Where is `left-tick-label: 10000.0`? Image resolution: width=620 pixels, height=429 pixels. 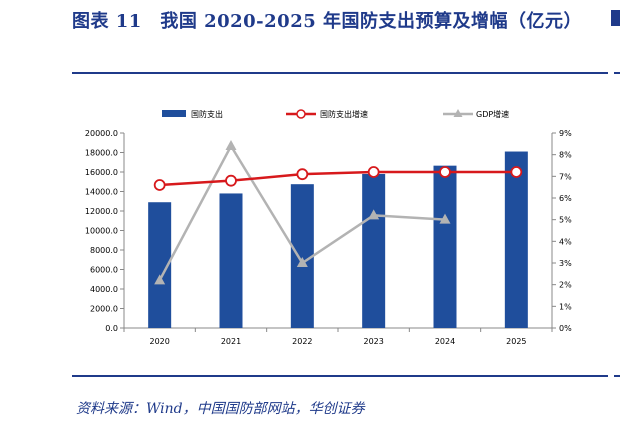
left-tick-label: 10000.0 is located at coordinates (101, 231).